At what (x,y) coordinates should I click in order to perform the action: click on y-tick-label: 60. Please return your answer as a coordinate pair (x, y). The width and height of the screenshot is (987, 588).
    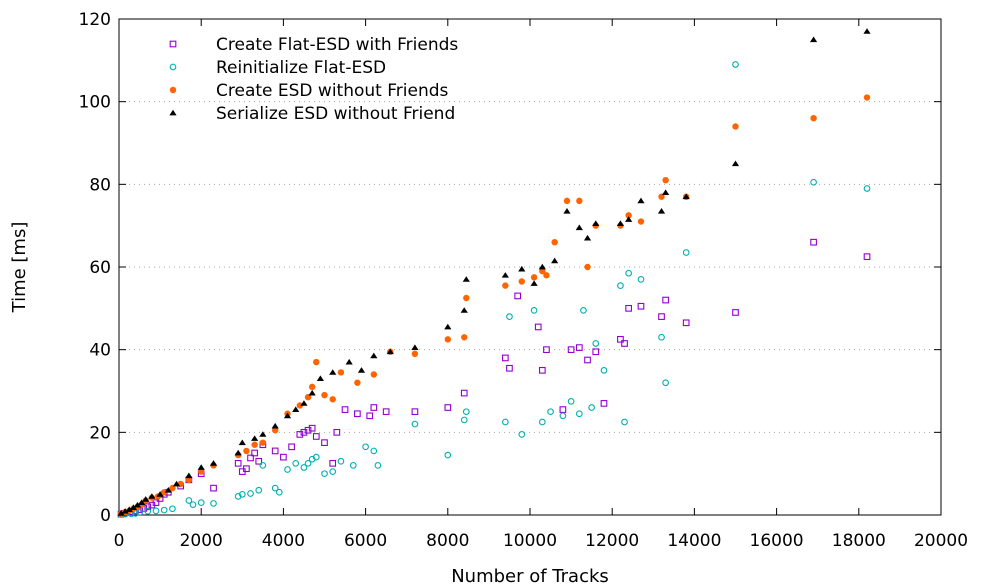
    Looking at the image, I should click on (100, 268).